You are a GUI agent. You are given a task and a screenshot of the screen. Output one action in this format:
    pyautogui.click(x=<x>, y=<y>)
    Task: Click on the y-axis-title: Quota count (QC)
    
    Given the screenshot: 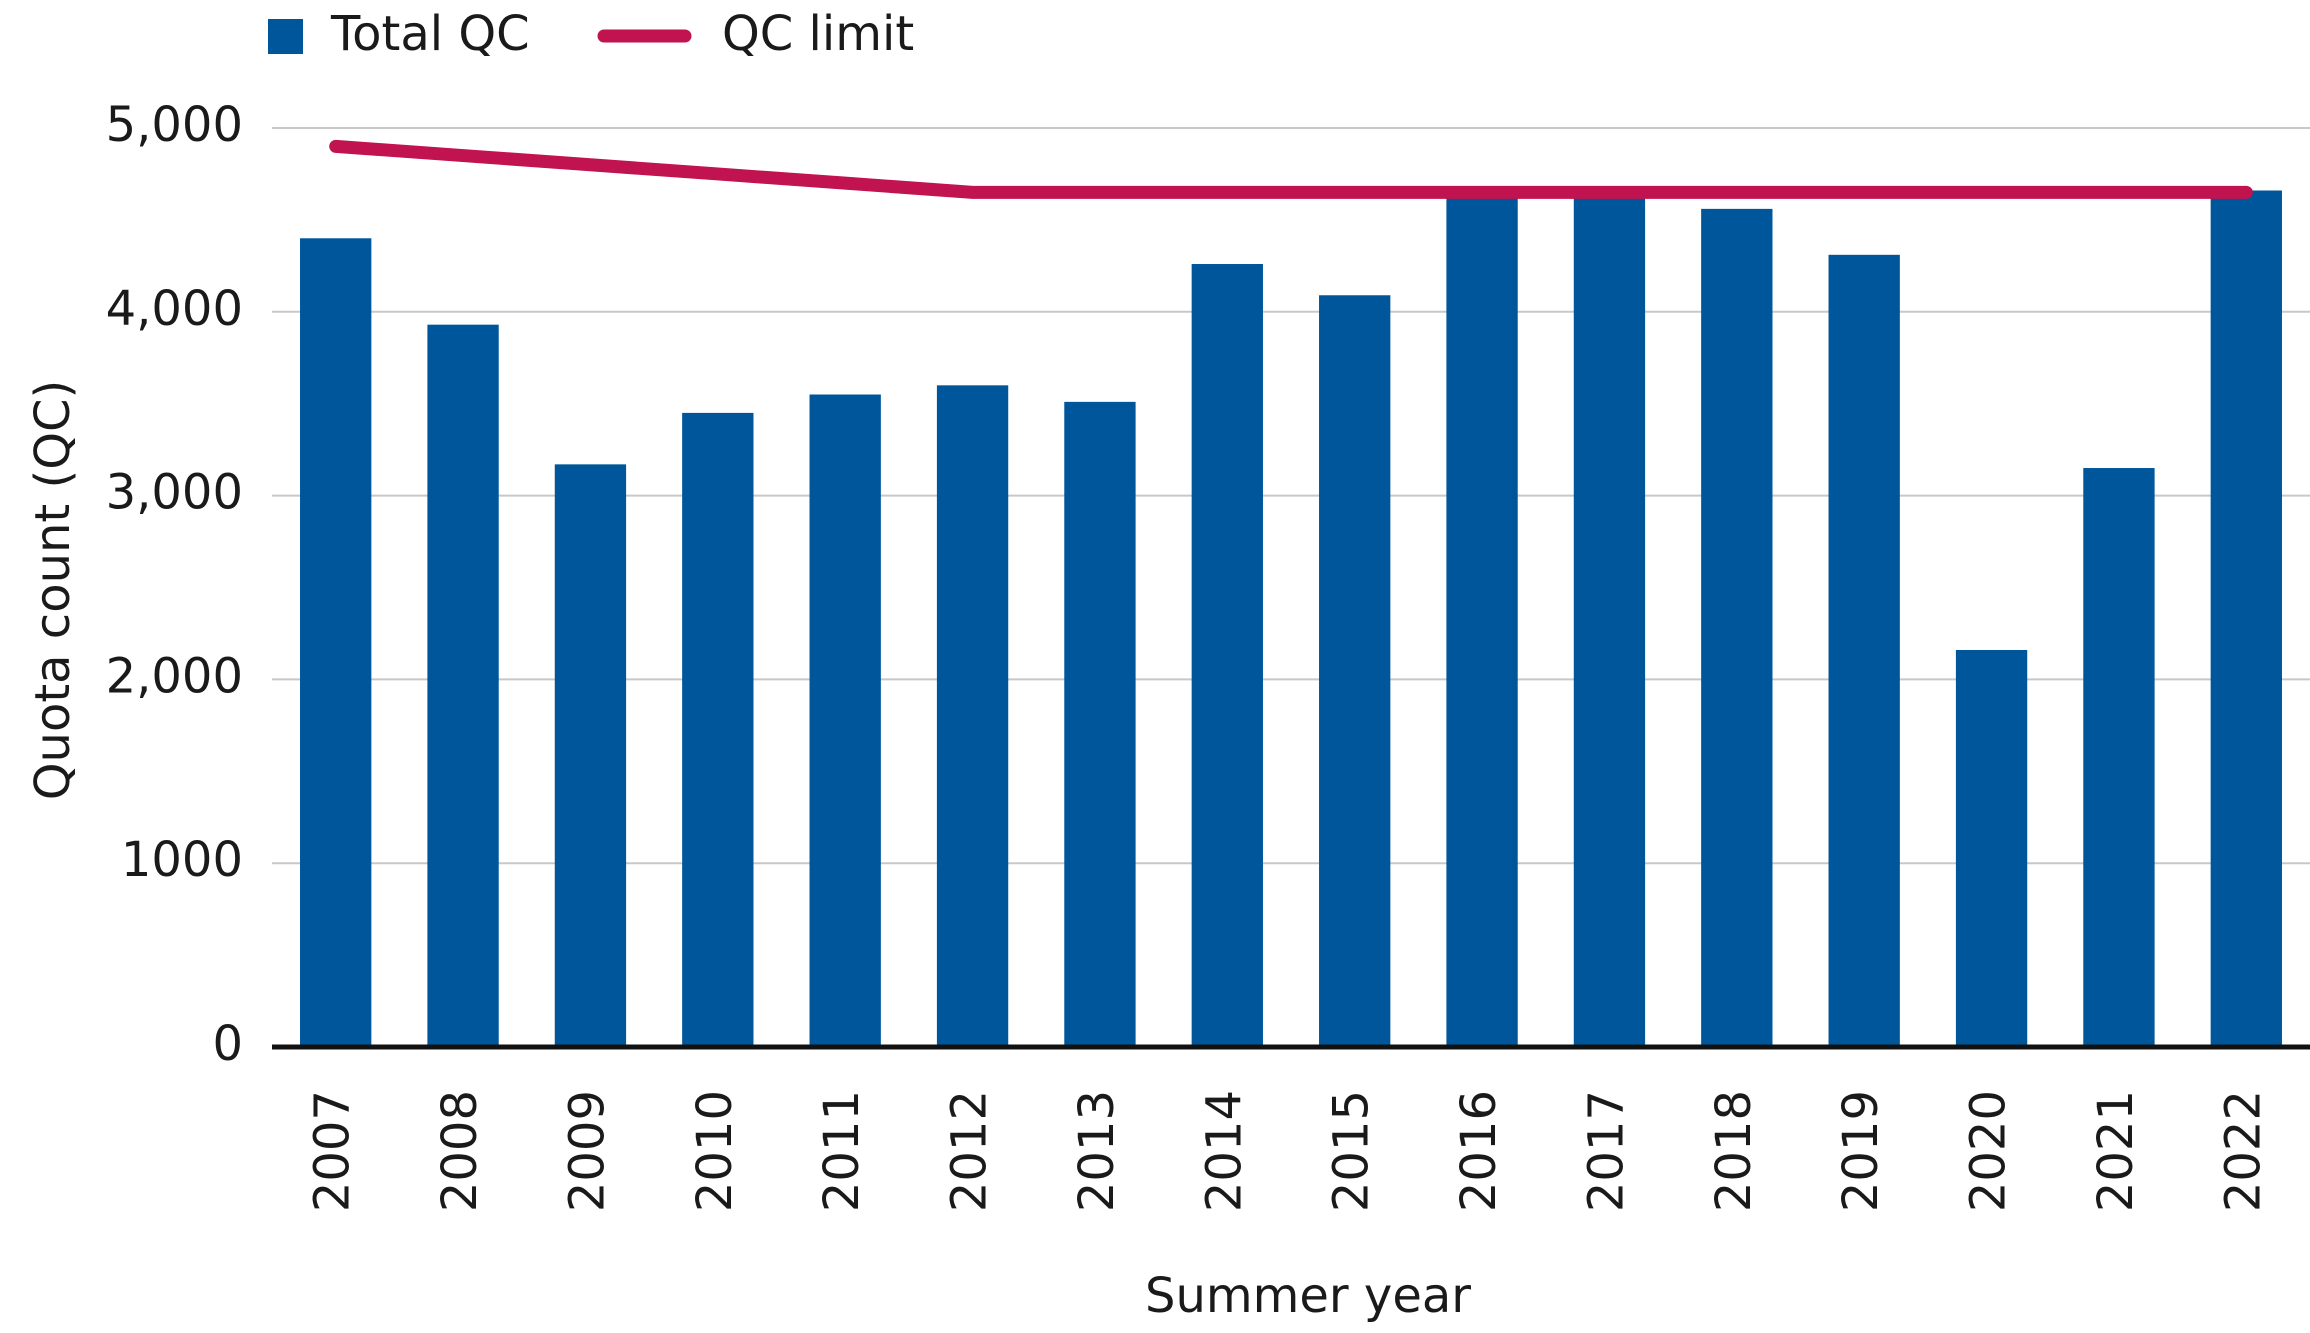 What is the action you would take?
    pyautogui.click(x=53, y=590)
    